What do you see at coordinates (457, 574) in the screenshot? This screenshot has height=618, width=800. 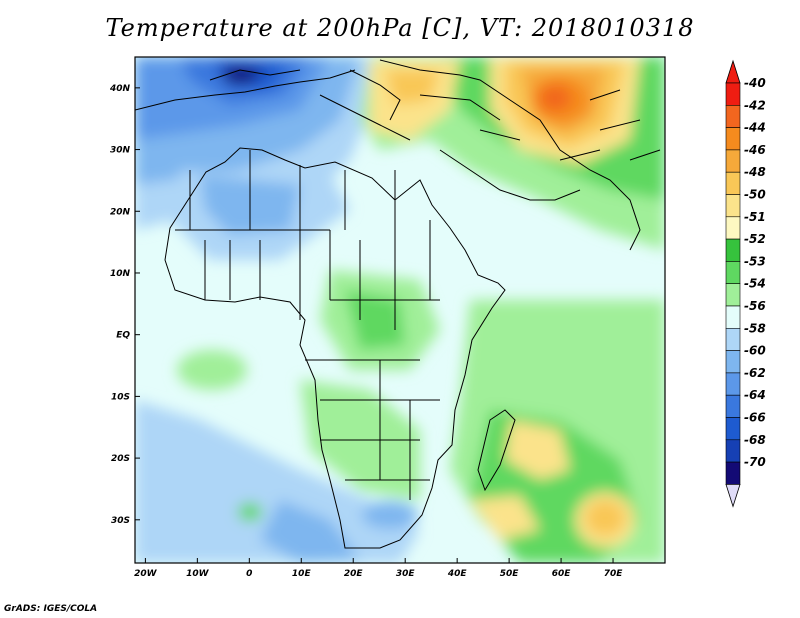 I see `x-tick-label: 40E` at bounding box center [457, 574].